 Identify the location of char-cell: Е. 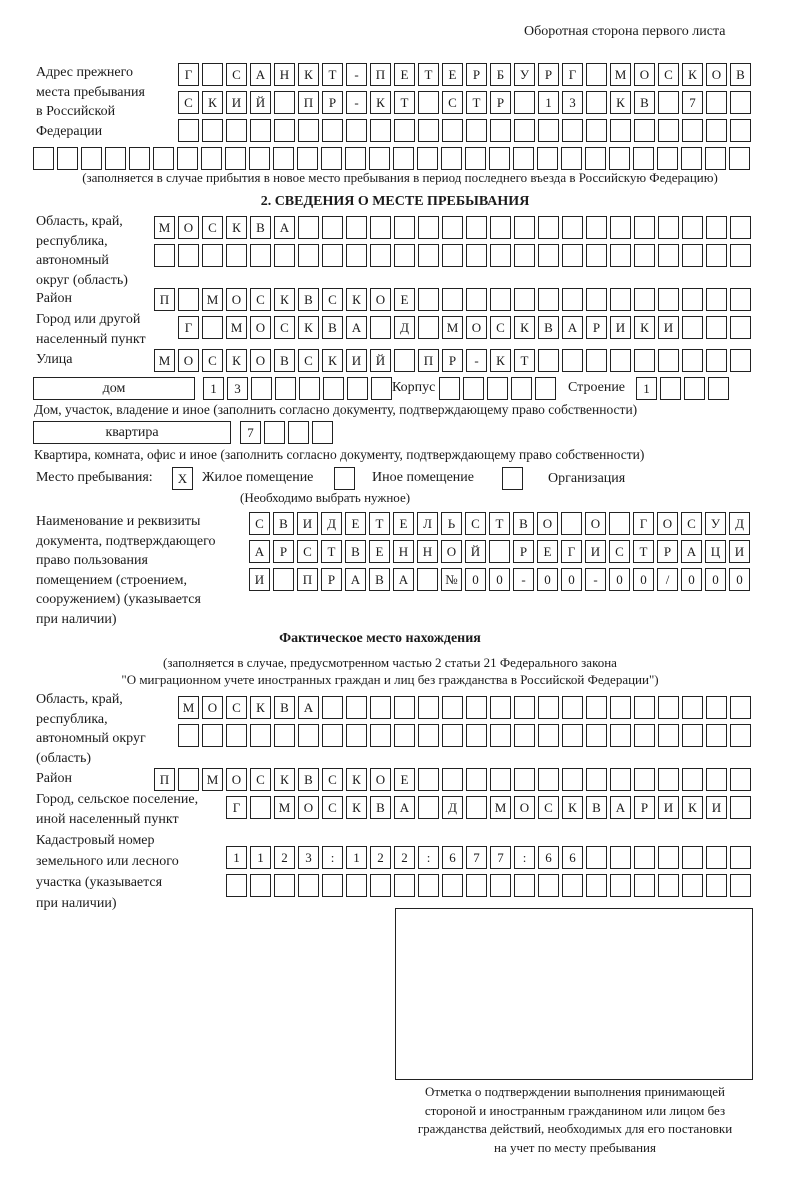
(547, 551).